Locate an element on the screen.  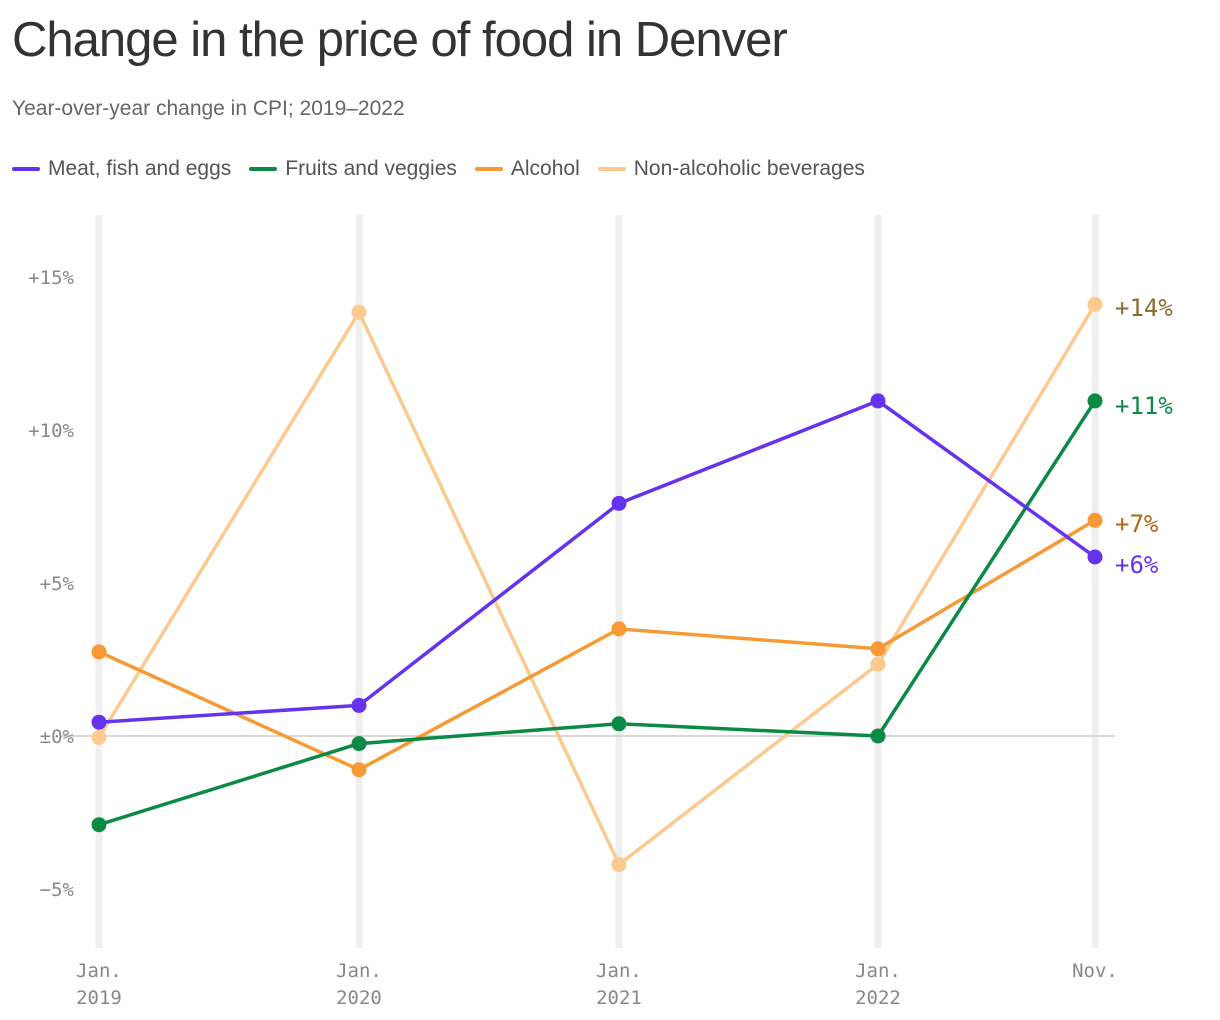
end-label: +14% is located at coordinates (1144, 308).